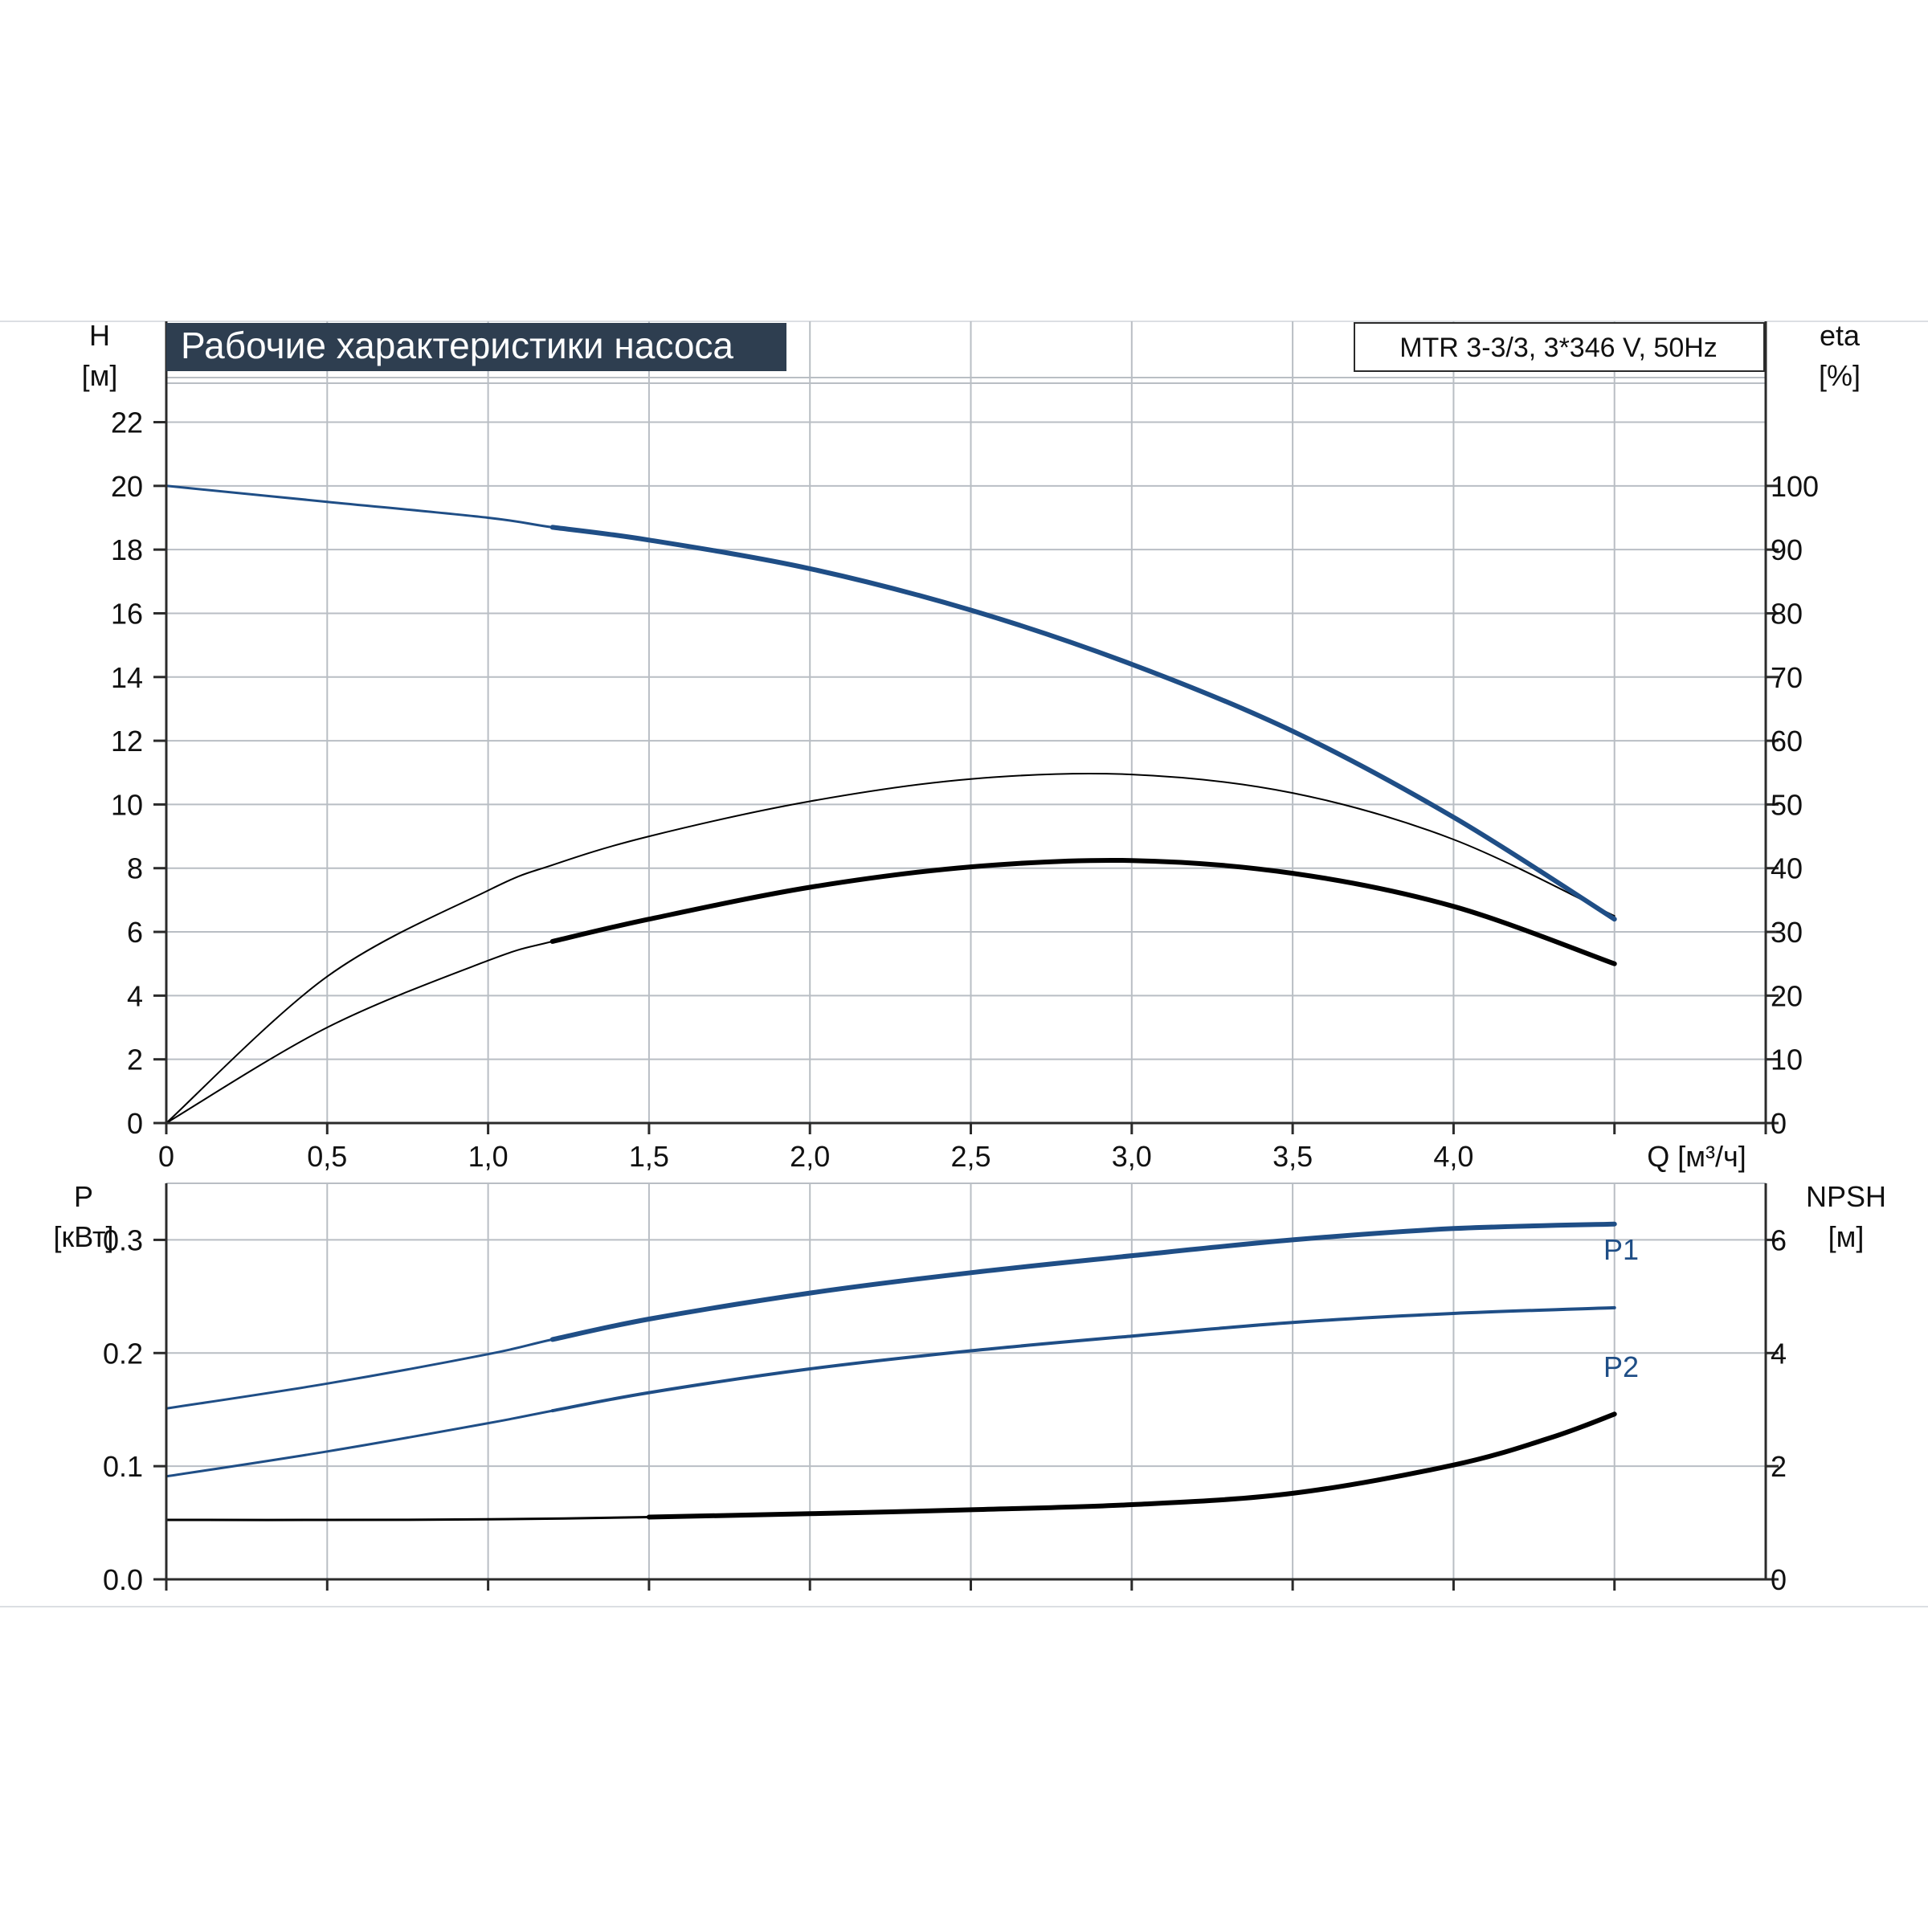 The width and height of the screenshot is (1928, 1932). I want to click on eta-tick-label: 40, so click(1787, 868).